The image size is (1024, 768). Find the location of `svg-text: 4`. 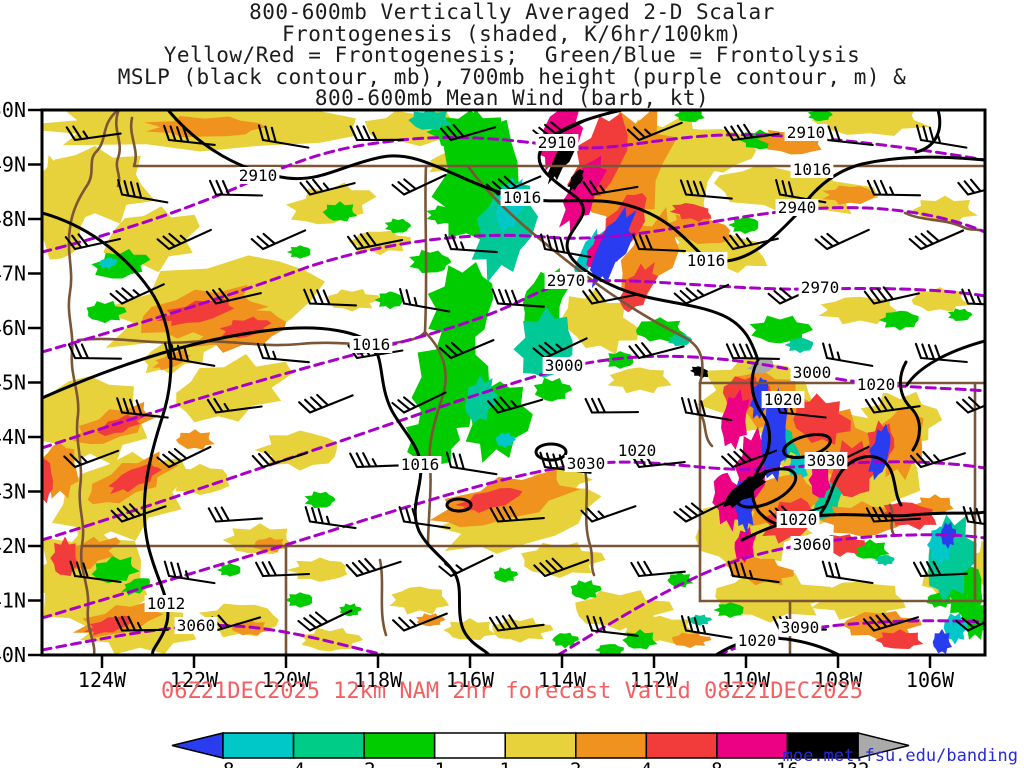

svg-text: 4 is located at coordinates (646, 763).